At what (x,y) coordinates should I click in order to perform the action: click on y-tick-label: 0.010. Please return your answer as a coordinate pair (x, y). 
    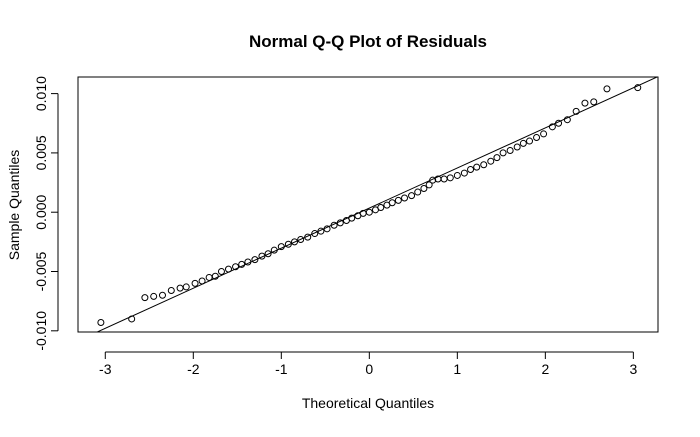
    Looking at the image, I should click on (41, 93).